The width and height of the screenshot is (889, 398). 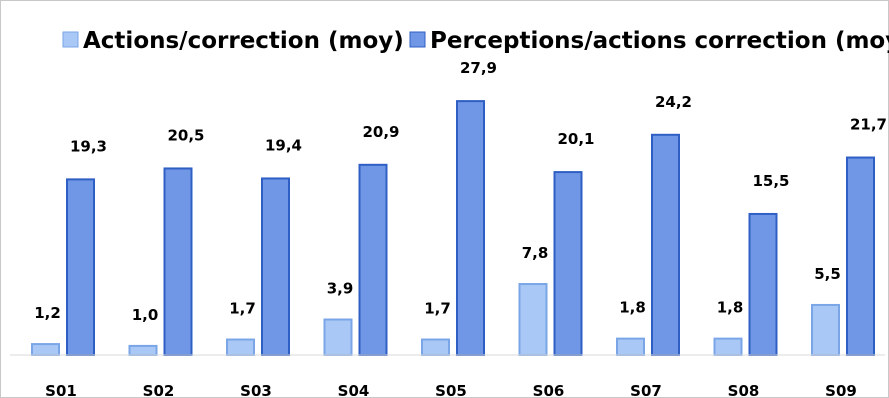 I want to click on bar-actions-s09, so click(x=825, y=330).